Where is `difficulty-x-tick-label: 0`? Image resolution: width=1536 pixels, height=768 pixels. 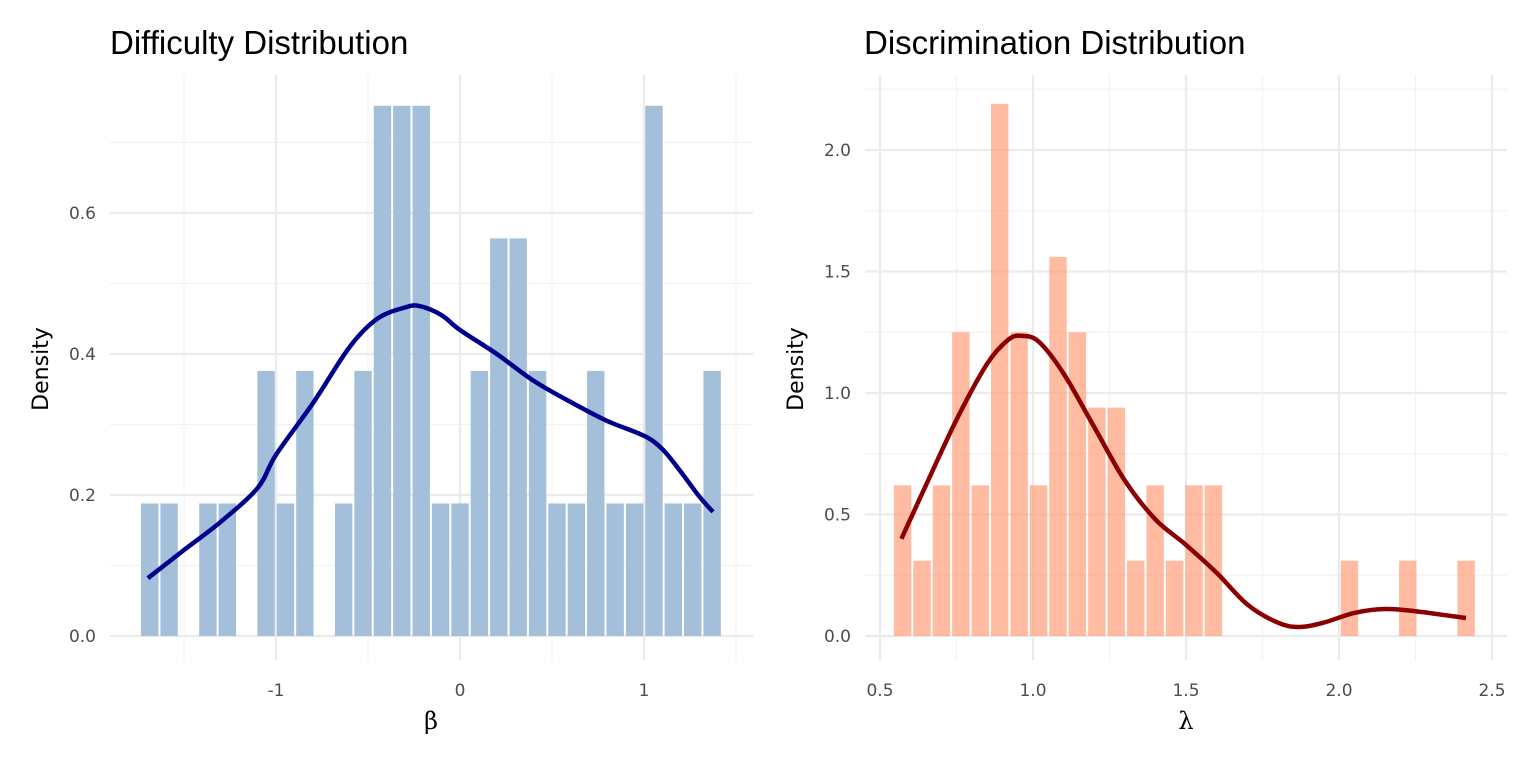 difficulty-x-tick-label: 0 is located at coordinates (460, 691).